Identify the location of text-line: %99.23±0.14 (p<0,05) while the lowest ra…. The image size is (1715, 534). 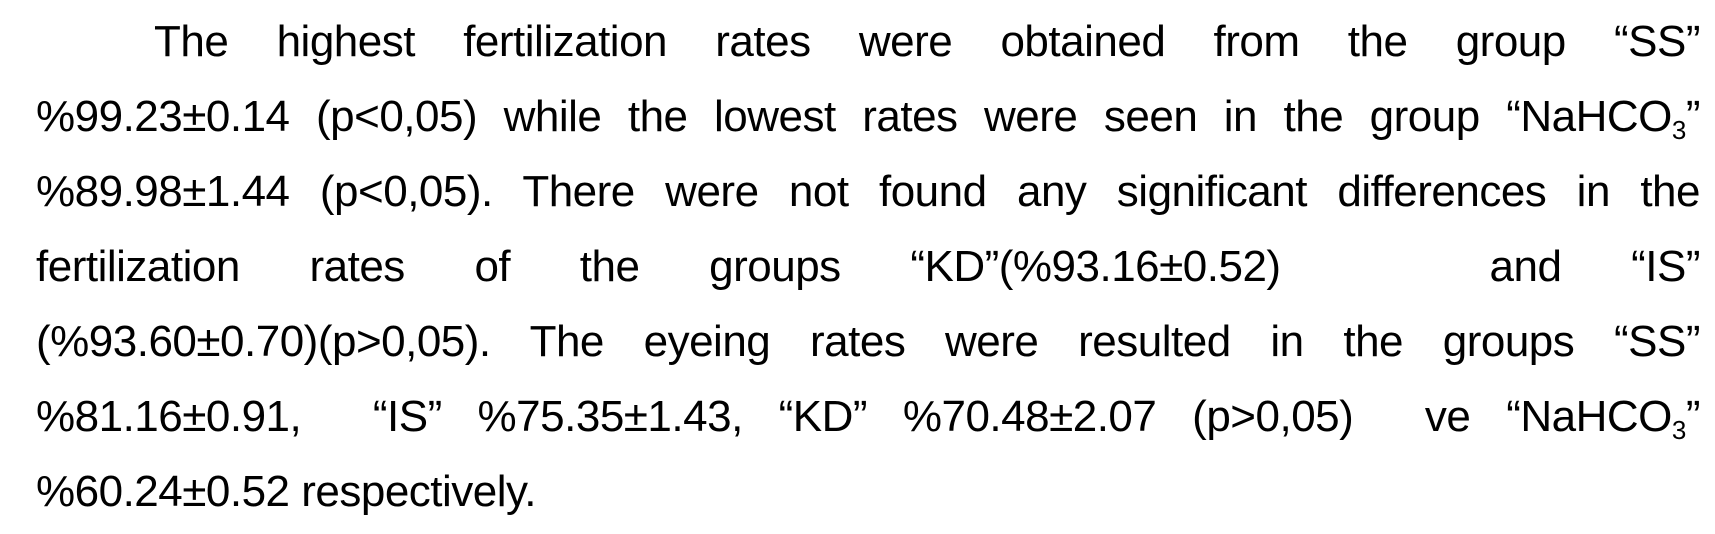
(868, 116).